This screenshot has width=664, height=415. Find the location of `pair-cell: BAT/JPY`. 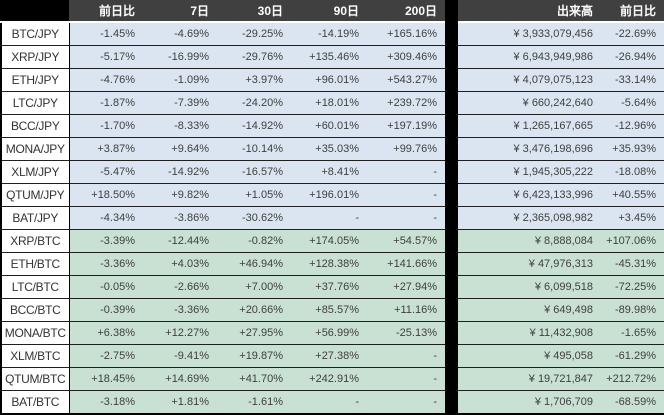

pair-cell: BAT/JPY is located at coordinates (35, 218).